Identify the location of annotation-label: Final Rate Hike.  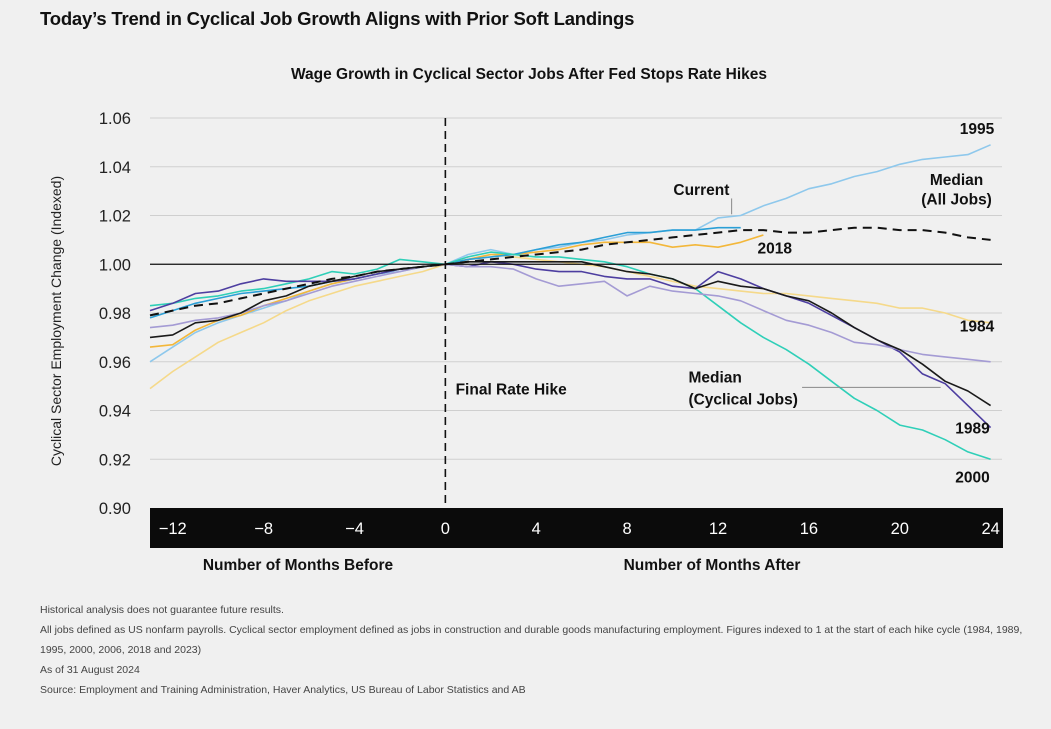
(511, 390).